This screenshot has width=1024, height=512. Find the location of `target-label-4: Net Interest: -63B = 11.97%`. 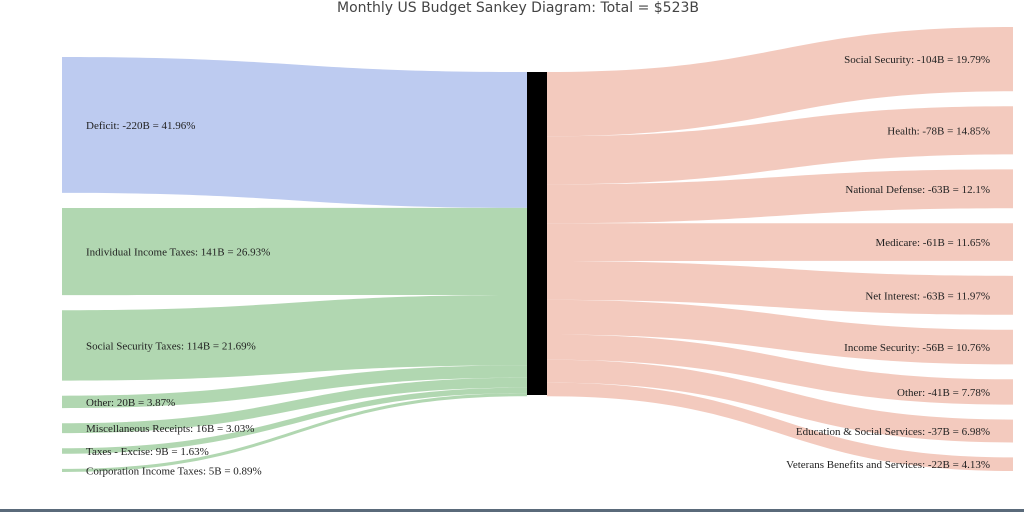

target-label-4: Net Interest: -63B = 11.97% is located at coordinates (927, 296).